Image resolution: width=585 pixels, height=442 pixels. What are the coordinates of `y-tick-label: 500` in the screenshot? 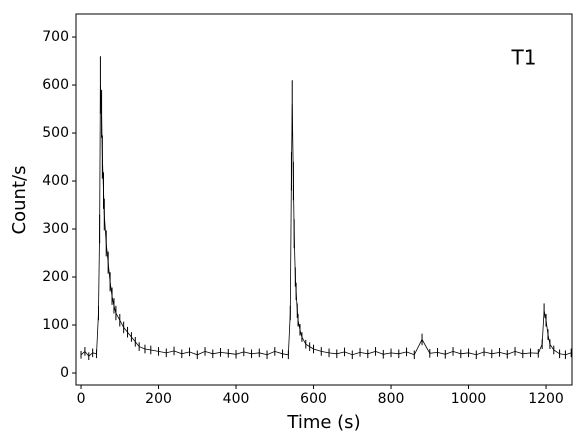 It's located at (55, 133).